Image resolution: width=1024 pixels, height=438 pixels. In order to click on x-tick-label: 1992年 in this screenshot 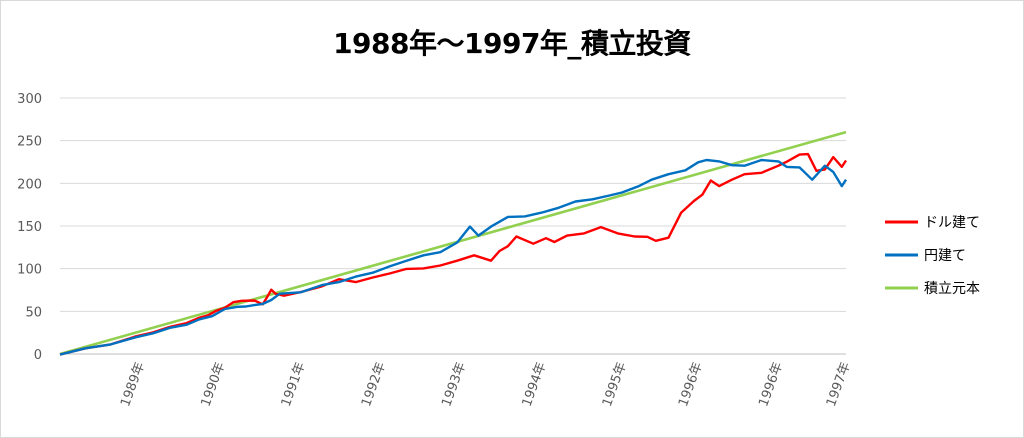, I will do `click(374, 384)`.